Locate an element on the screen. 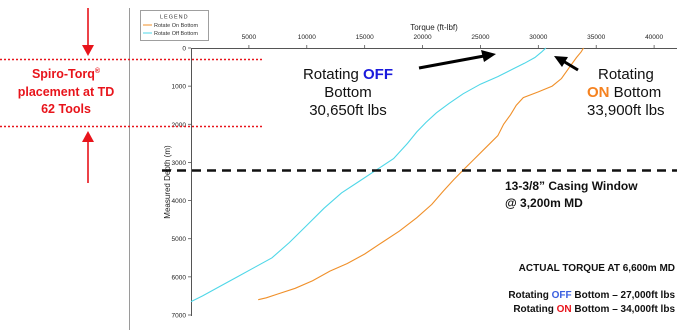 The width and height of the screenshot is (677, 330). rotating-on-arrow-shaft is located at coordinates (570, 65).